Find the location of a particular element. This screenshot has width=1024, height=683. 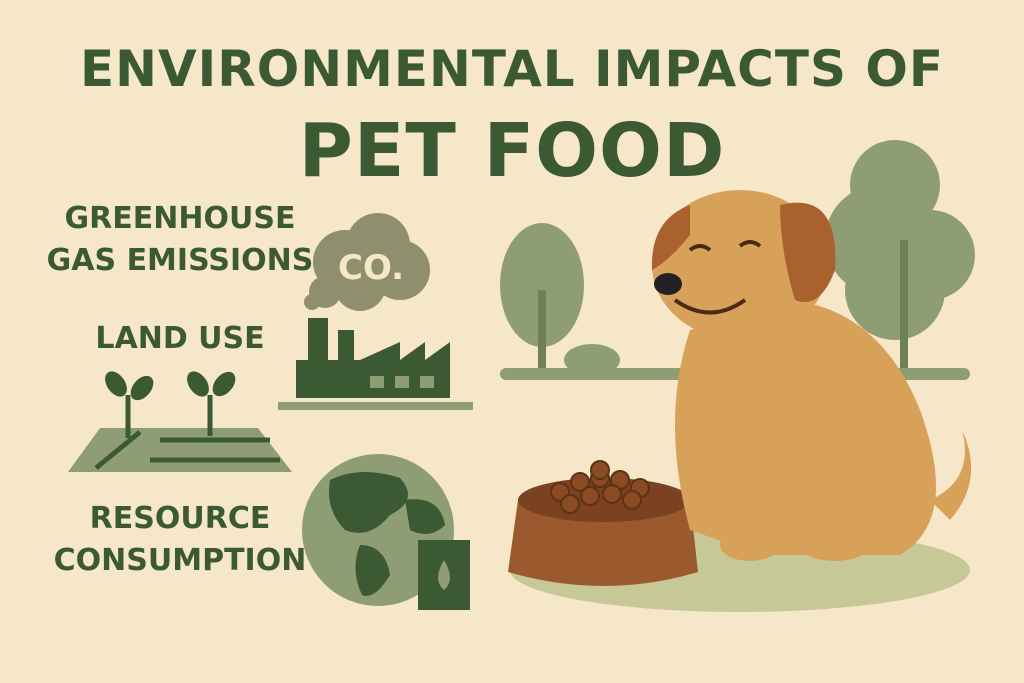

farmland-sprouts-icon is located at coordinates (180, 421).